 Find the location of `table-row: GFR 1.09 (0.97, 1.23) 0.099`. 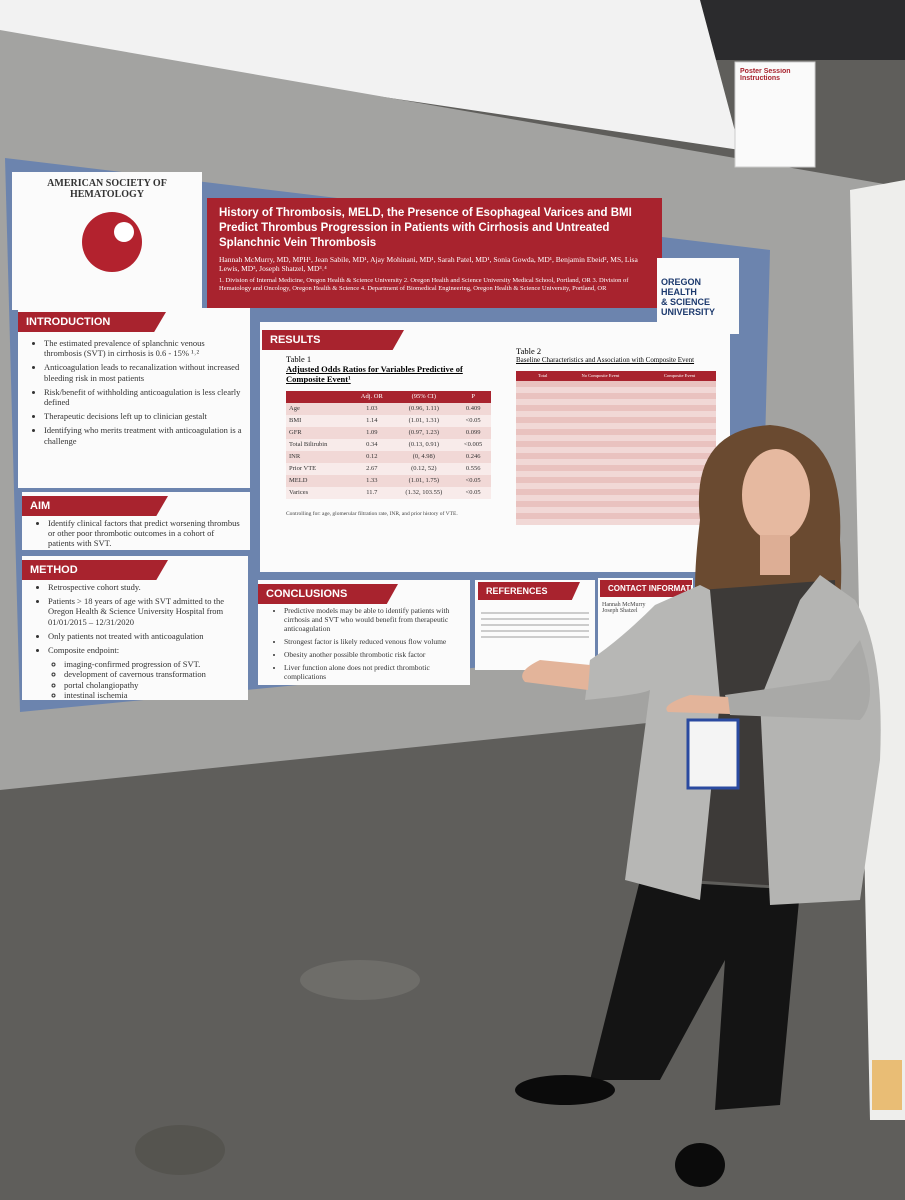

table-row: GFR 1.09 (0.97, 1.23) 0.099 is located at coordinates (388, 432).